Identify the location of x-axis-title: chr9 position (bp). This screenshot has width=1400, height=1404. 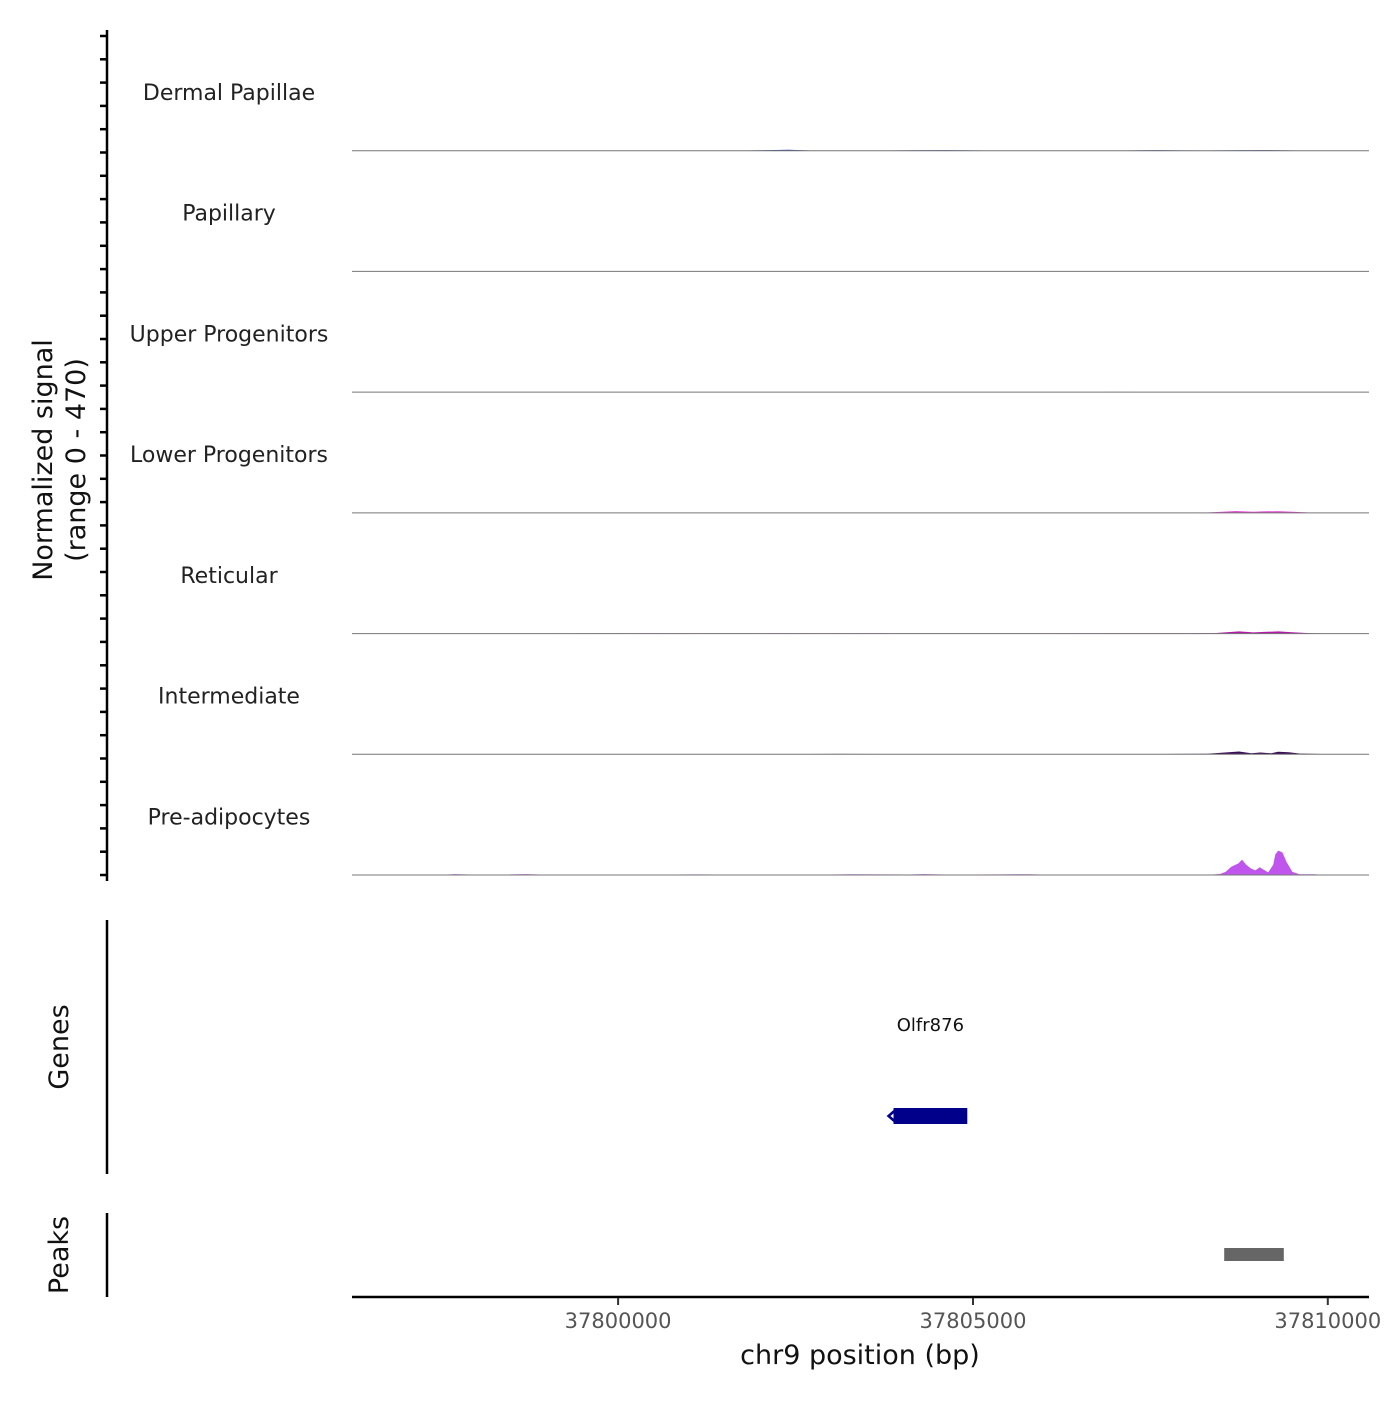
(860, 1355).